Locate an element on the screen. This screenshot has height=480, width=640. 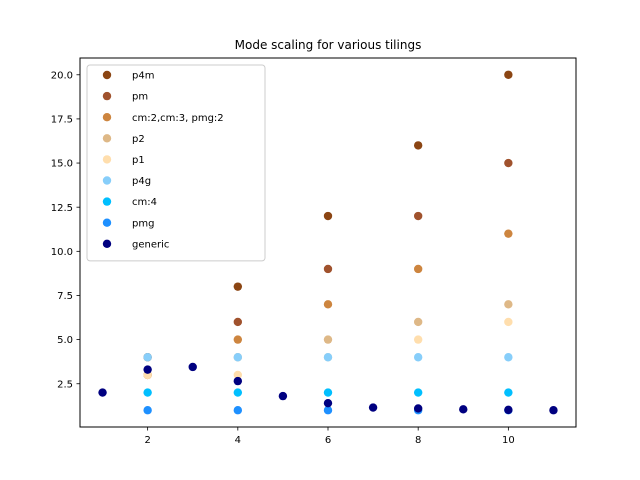
y-tick-label: 12.5 is located at coordinates (62, 208).